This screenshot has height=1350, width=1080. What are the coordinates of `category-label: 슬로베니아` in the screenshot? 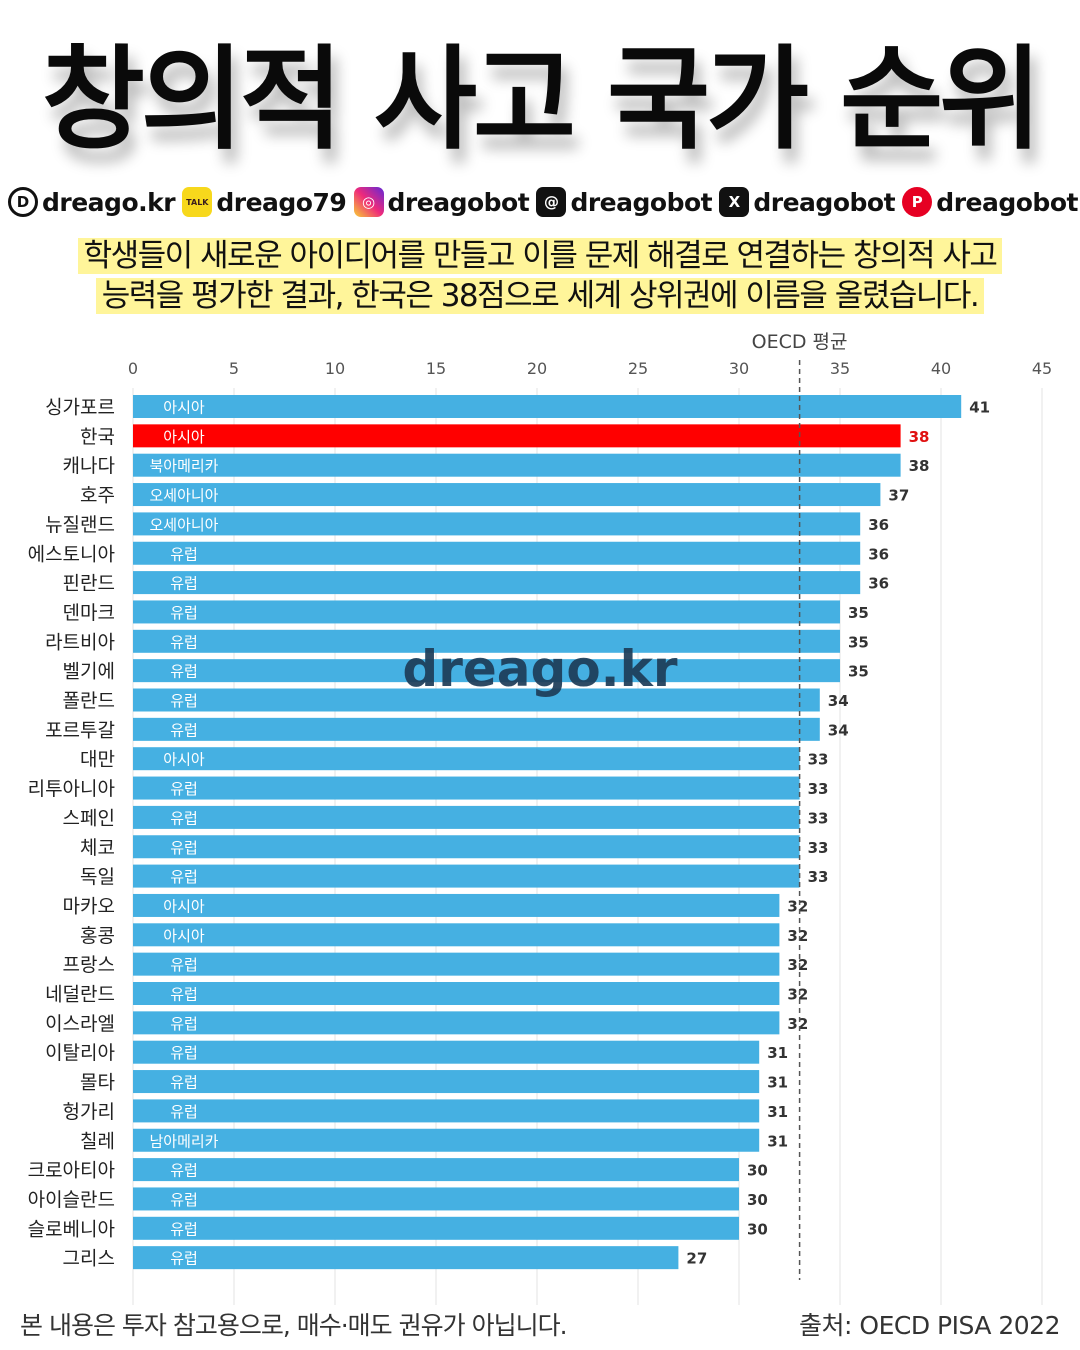 It's located at (71, 1229).